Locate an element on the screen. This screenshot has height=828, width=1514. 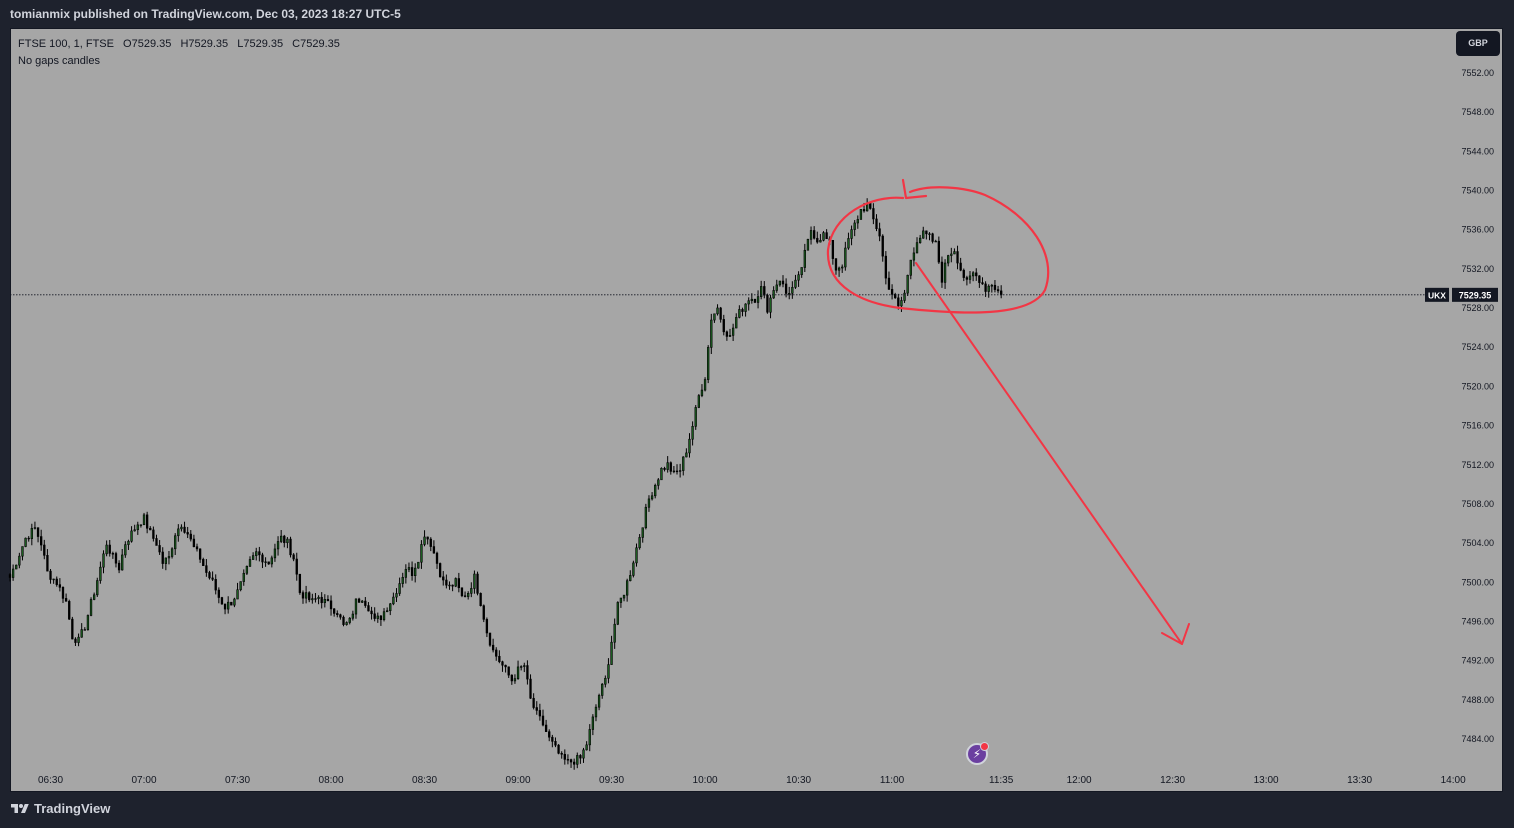
legend-symbol: FTSE 100, 1, FTSE is located at coordinates (66, 44).